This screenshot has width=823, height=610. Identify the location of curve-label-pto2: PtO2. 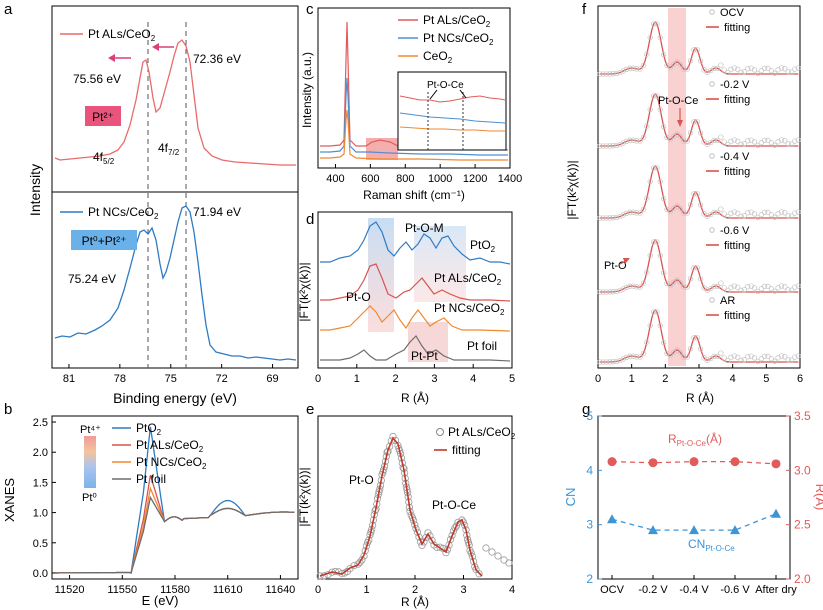
(483, 246).